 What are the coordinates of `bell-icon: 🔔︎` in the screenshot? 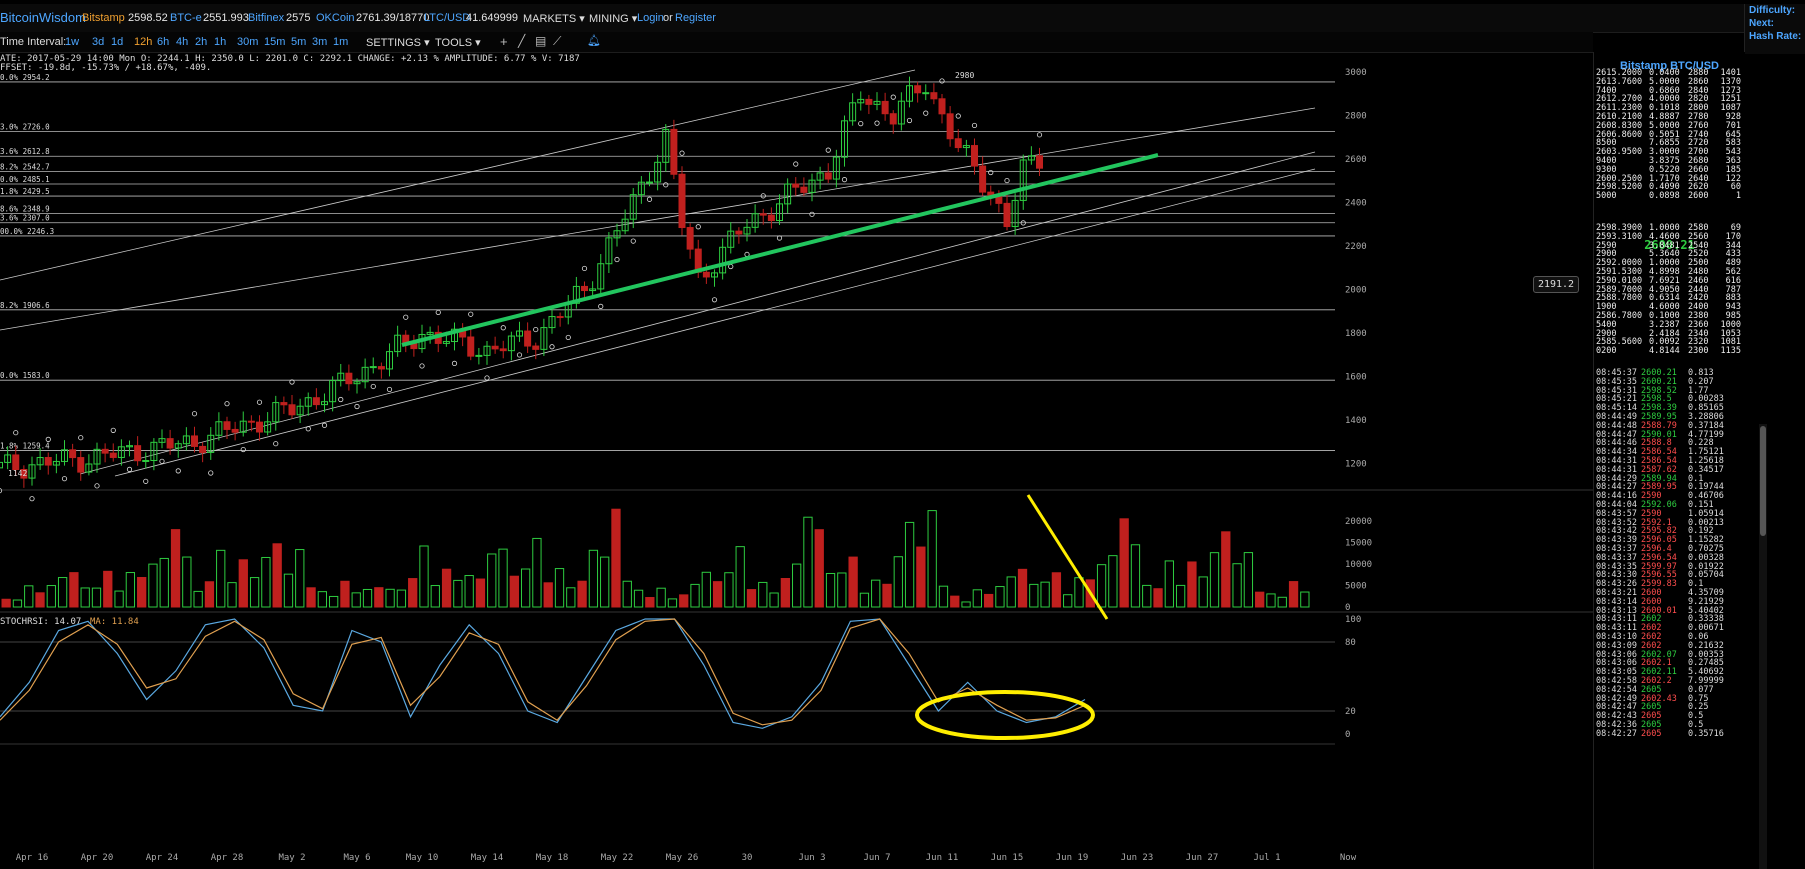 It's located at (594, 41).